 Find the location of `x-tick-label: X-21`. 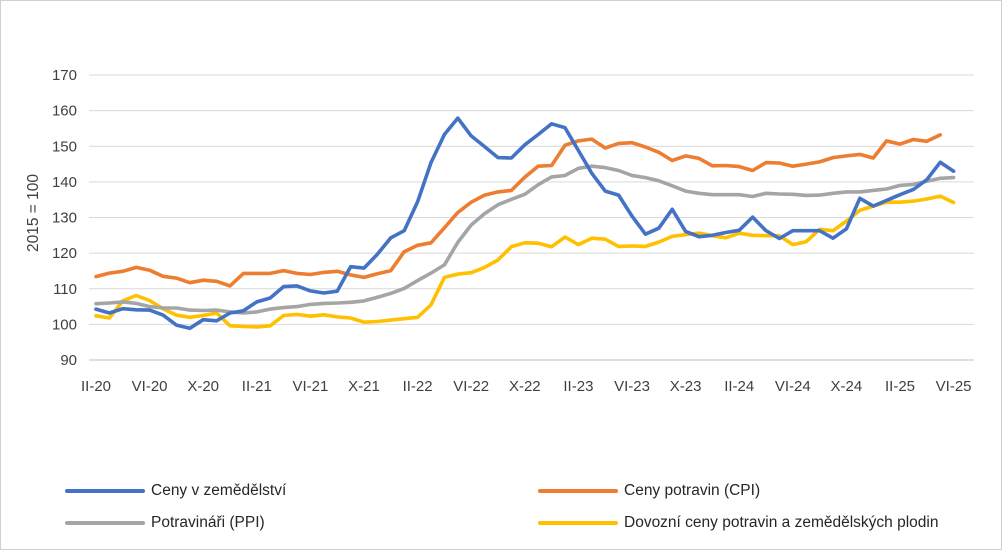

x-tick-label: X-21 is located at coordinates (364, 386).